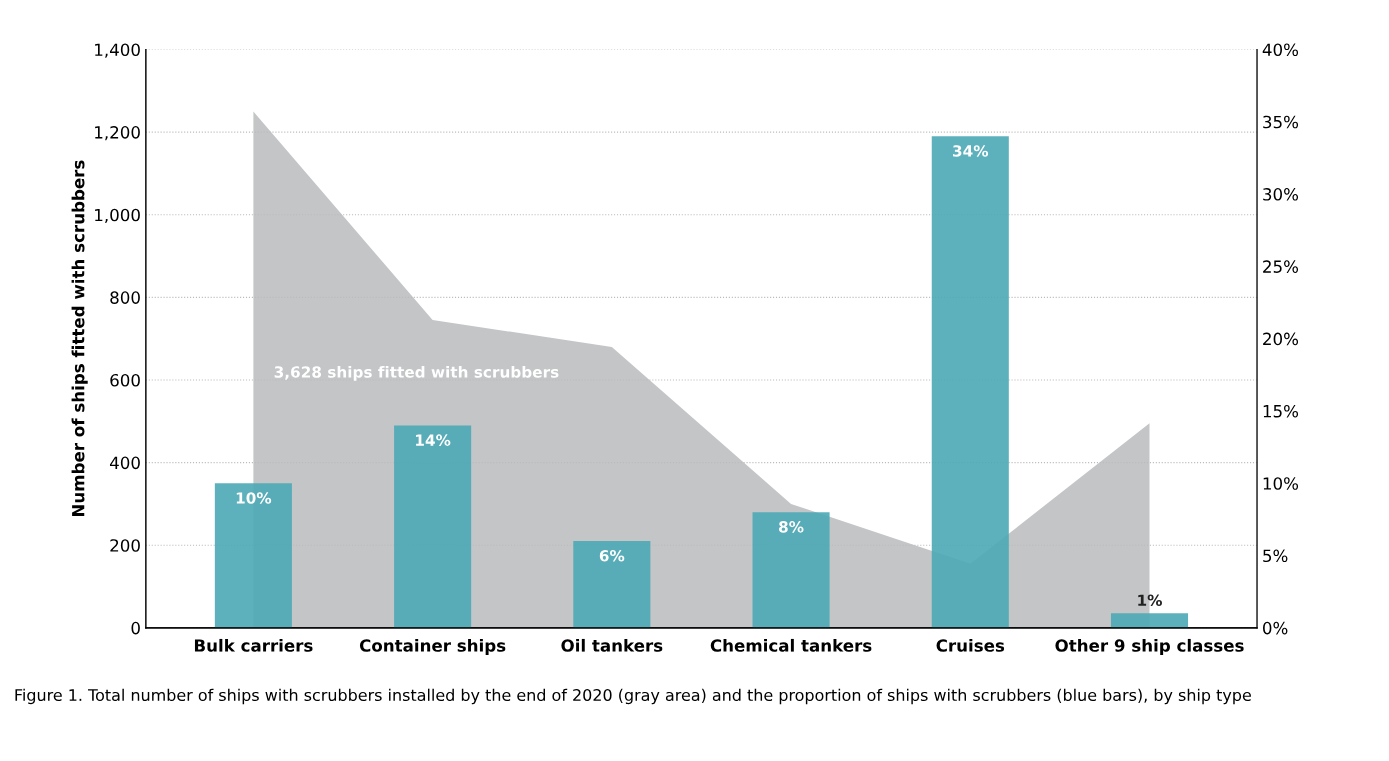 This screenshot has width=1389, height=761. What do you see at coordinates (1150, 600) in the screenshot?
I see `data-label: 1%` at bounding box center [1150, 600].